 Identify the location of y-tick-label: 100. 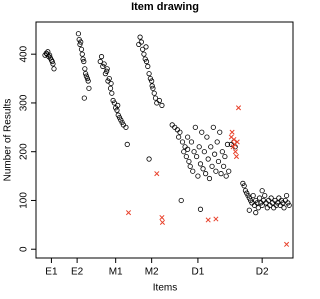
(24, 200).